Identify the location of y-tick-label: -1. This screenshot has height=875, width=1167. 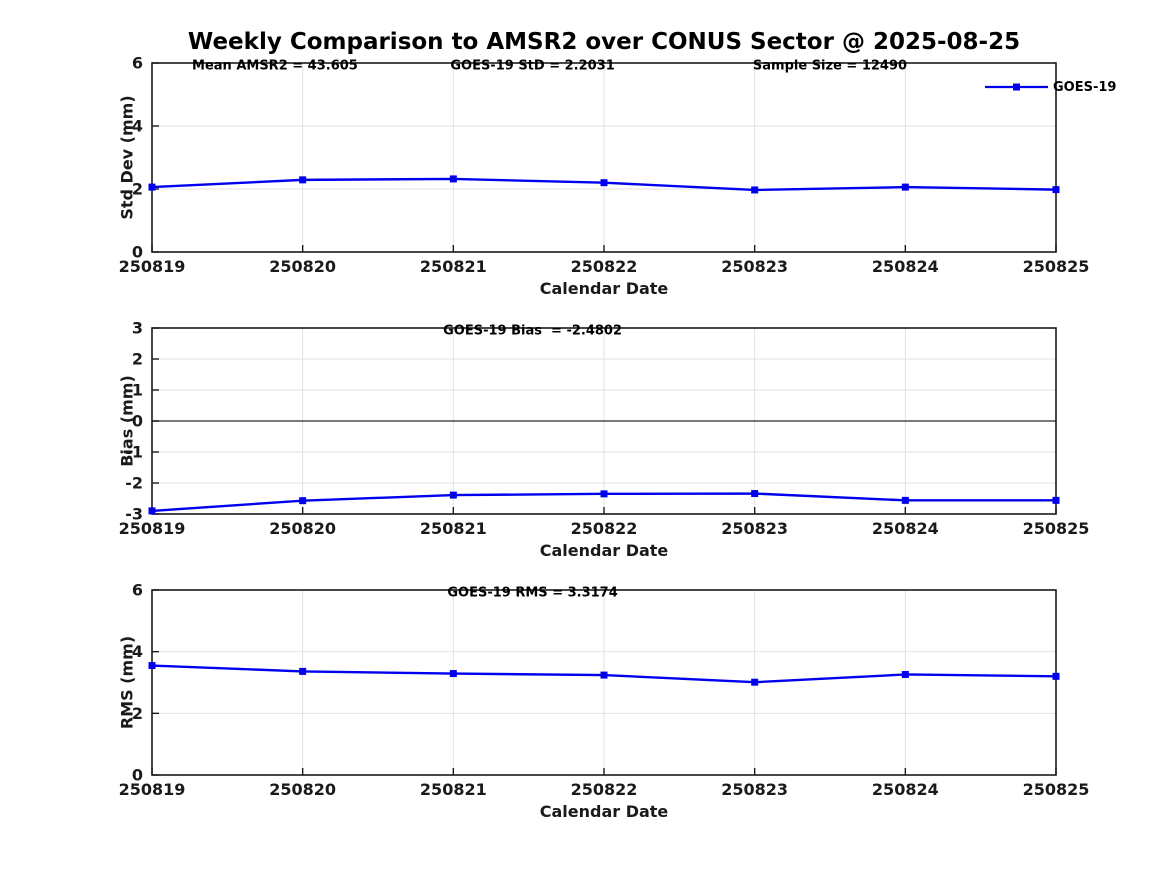
(134, 452).